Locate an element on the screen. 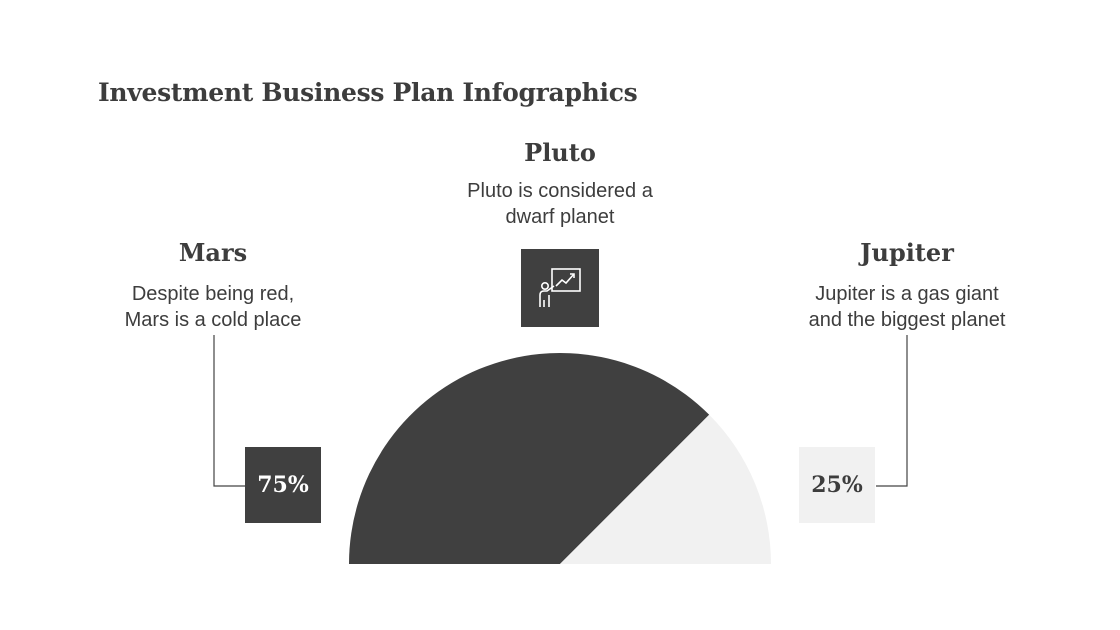  mars-connector-line is located at coordinates (229, 411).